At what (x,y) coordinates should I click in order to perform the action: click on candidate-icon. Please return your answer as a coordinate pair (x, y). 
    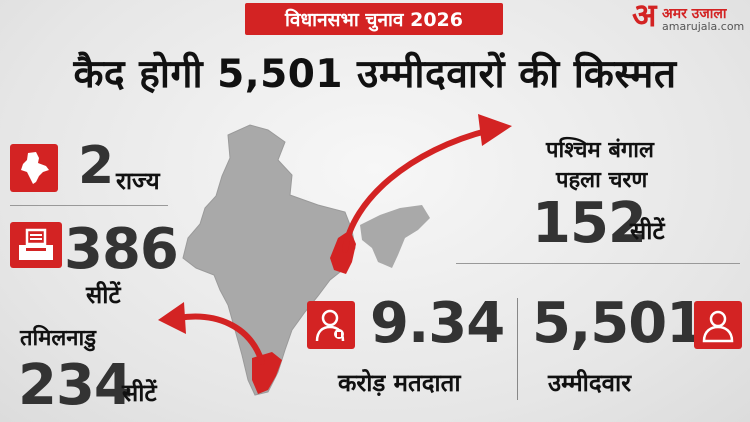
    Looking at the image, I should click on (718, 326).